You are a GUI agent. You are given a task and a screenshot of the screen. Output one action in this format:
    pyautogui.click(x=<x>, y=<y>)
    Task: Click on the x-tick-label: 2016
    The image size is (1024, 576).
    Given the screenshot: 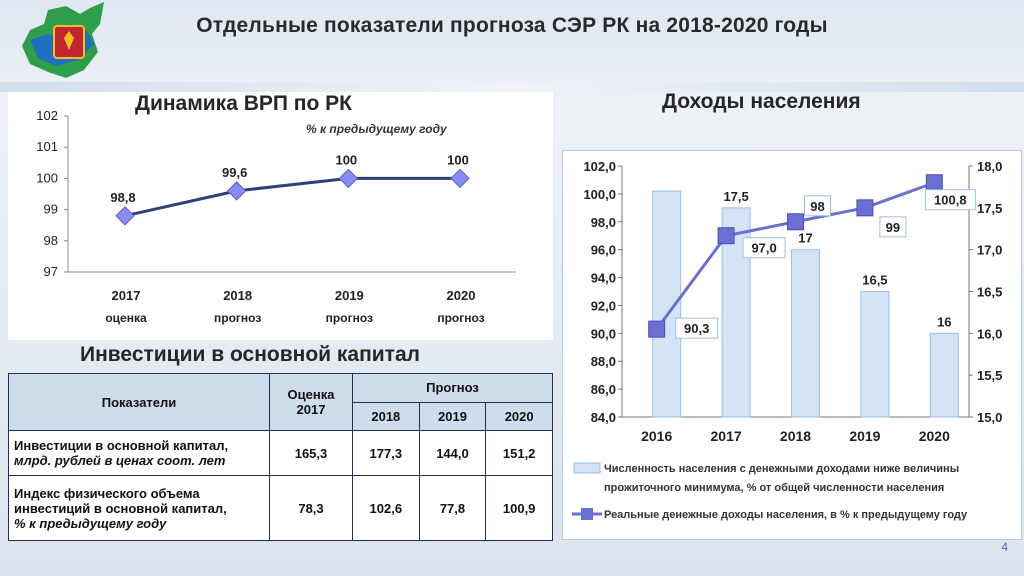 What is the action you would take?
    pyautogui.click(x=656, y=436)
    